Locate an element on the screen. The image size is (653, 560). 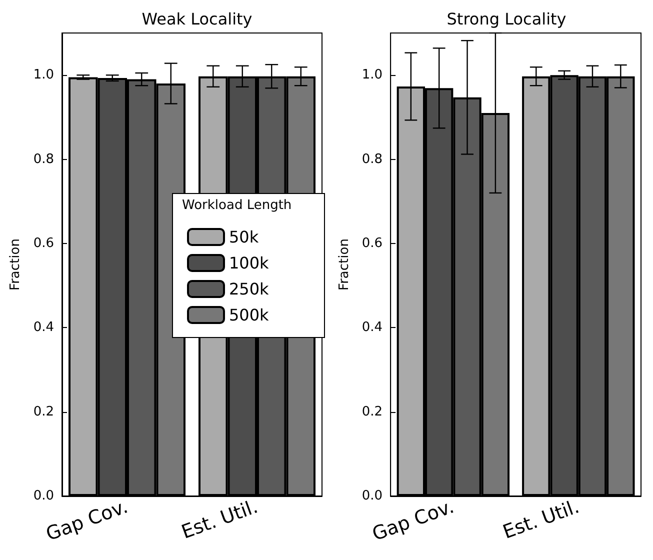
legend-label: 250k is located at coordinates (249, 289).